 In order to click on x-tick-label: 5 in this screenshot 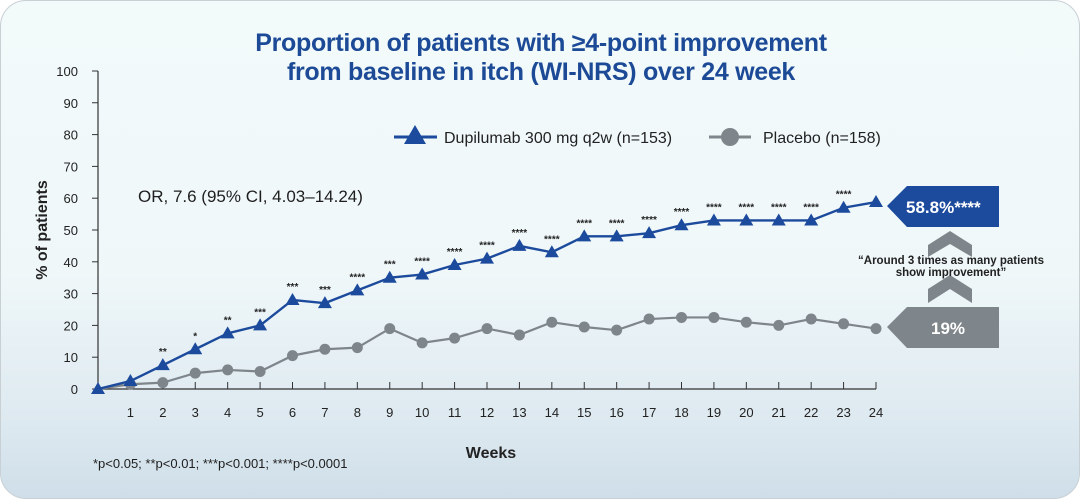, I will do `click(259, 412)`.